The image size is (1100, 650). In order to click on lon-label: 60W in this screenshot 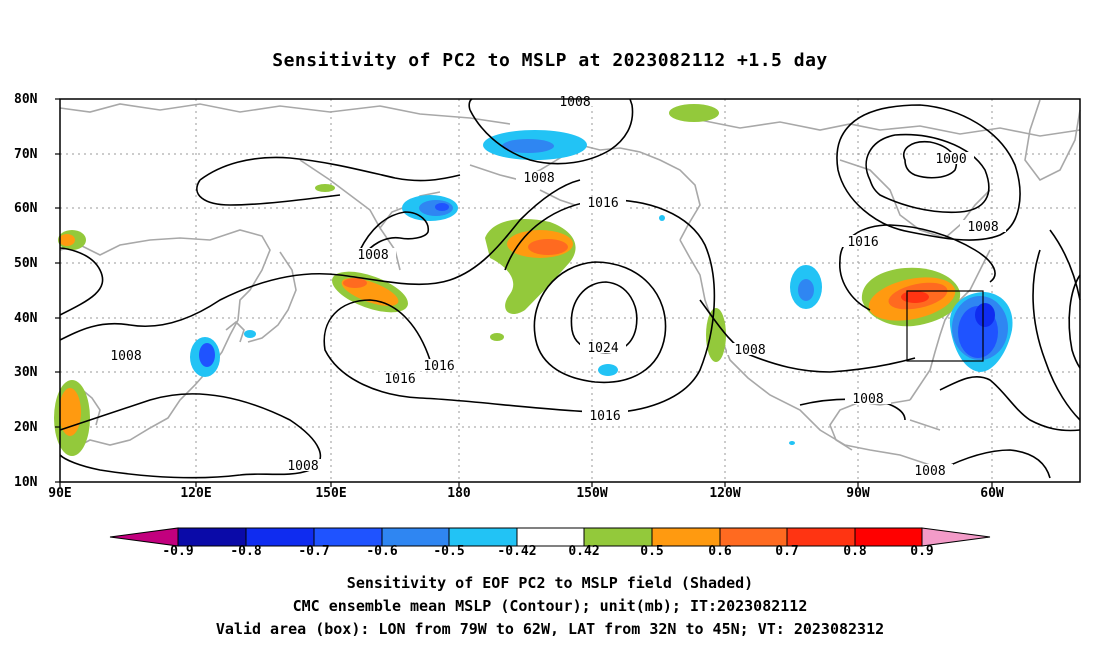, I will do `click(992, 493)`.